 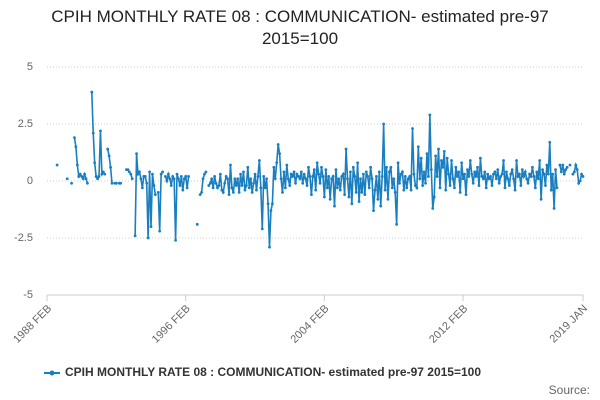 What do you see at coordinates (171, 324) in the screenshot?
I see `x-tick-label: 1996 FEB` at bounding box center [171, 324].